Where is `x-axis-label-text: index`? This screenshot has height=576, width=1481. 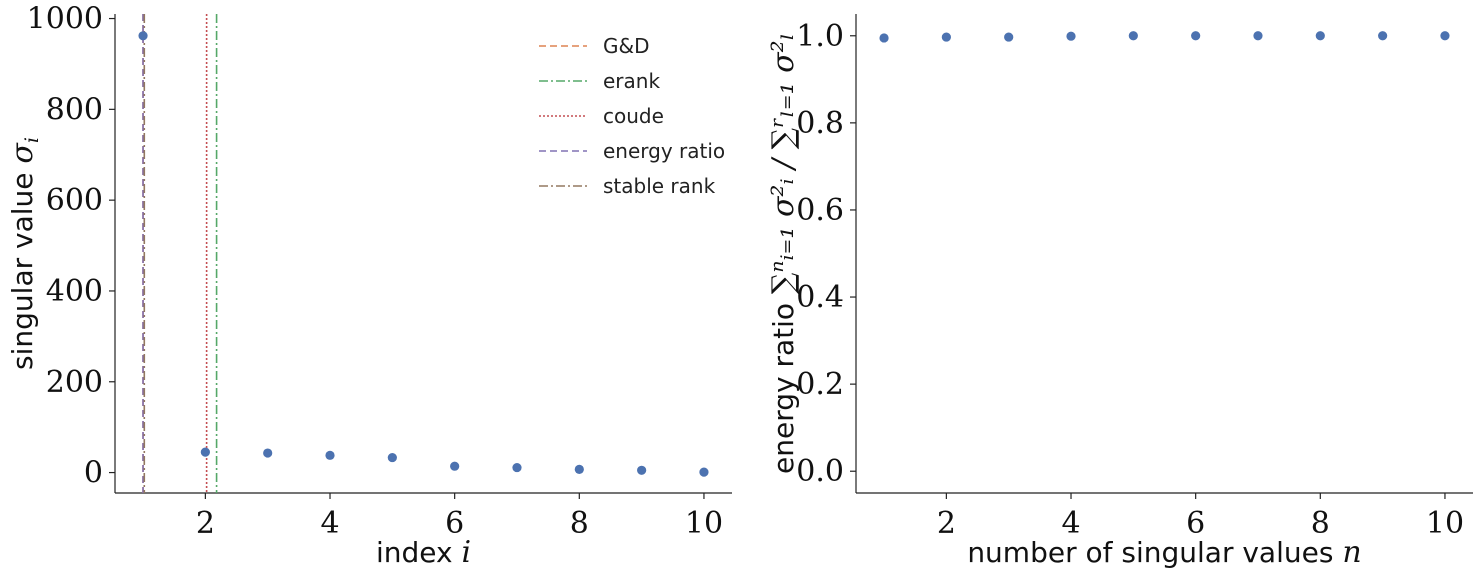 x-axis-label-text: index is located at coordinates (419, 552).